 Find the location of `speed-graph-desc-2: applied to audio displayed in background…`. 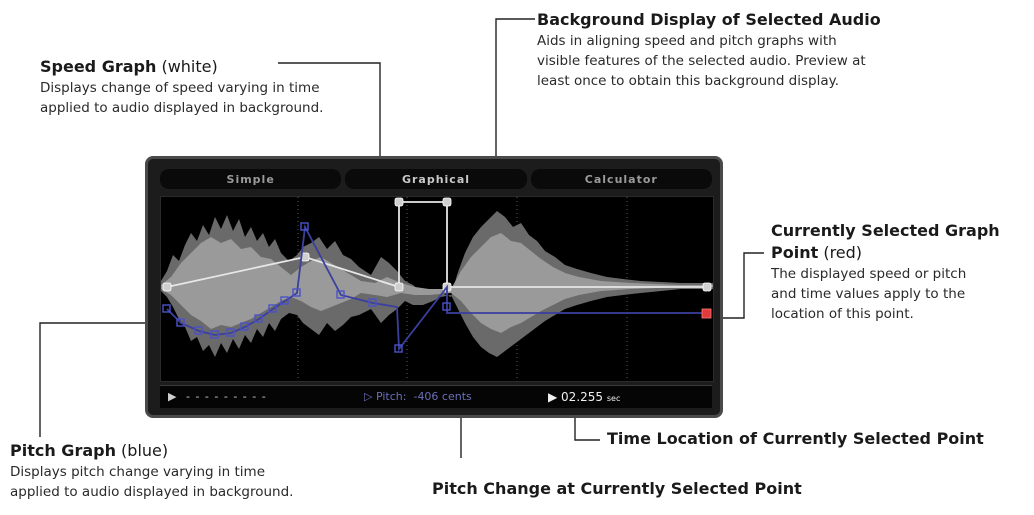

speed-graph-desc-2: applied to audio displayed in background… is located at coordinates (182, 108).